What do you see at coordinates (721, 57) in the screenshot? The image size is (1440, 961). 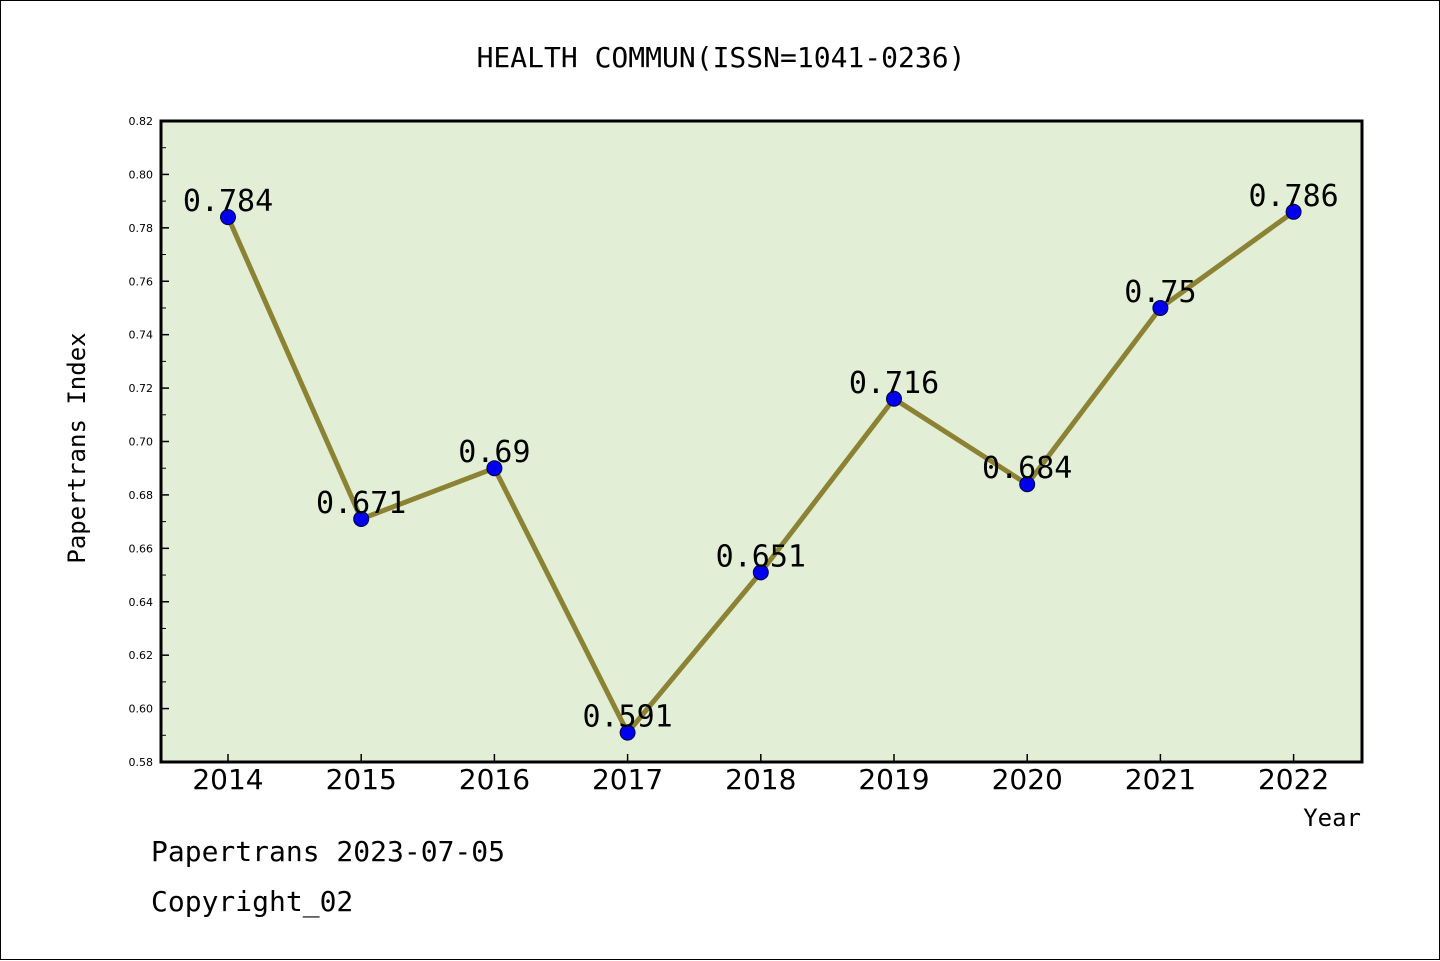 I see `chart-title: HEALTH COMMUN(ISSN=1041-0236)` at bounding box center [721, 57].